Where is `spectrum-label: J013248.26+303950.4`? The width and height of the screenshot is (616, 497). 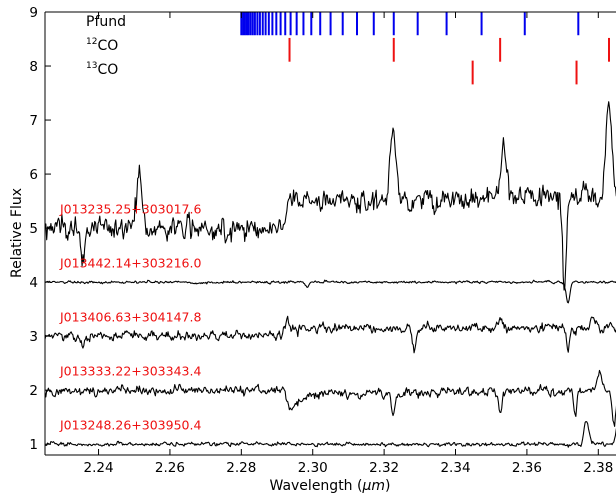
spectrum-label: J013248.26+303950.4 is located at coordinates (130, 425).